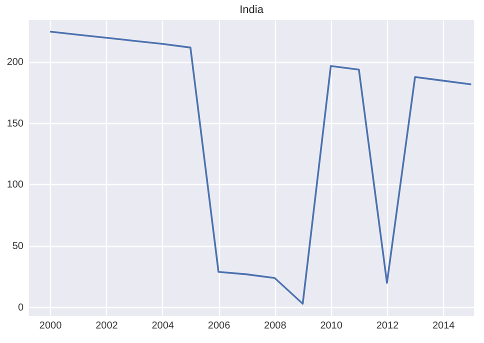  Describe the element at coordinates (18, 246) in the screenshot. I see `y-tick-label: 50` at that location.